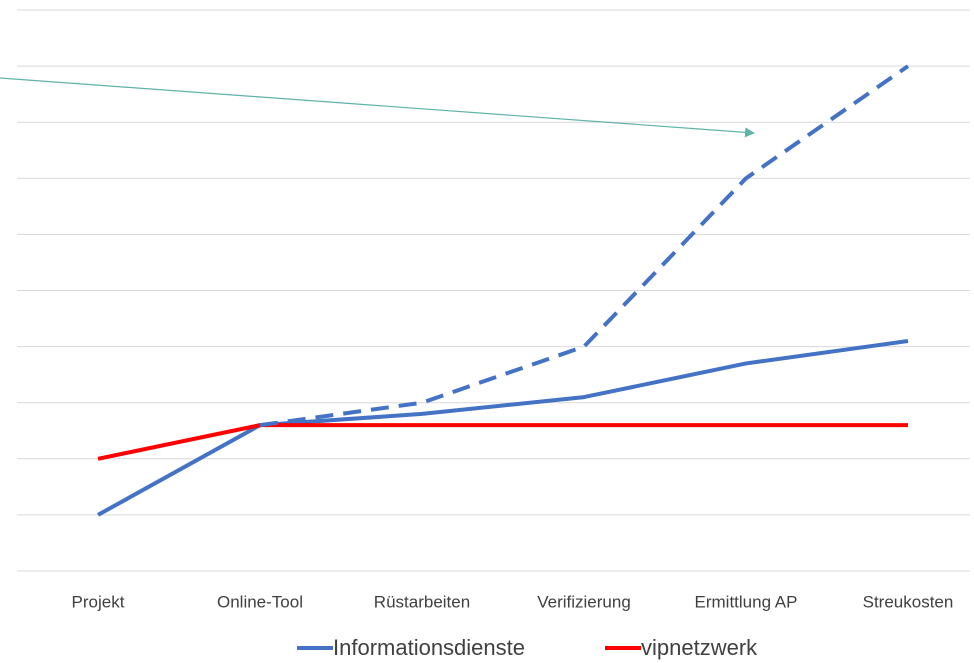 The width and height of the screenshot is (974, 663). I want to click on annotation-arrow, so click(377, 107).